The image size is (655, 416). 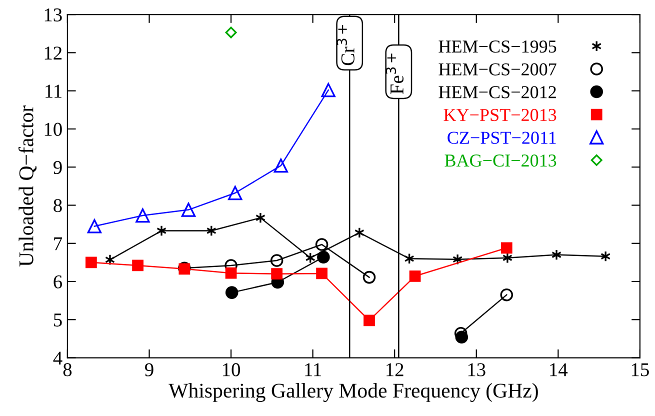 I want to click on y-tick-label: 4, so click(x=57, y=358).